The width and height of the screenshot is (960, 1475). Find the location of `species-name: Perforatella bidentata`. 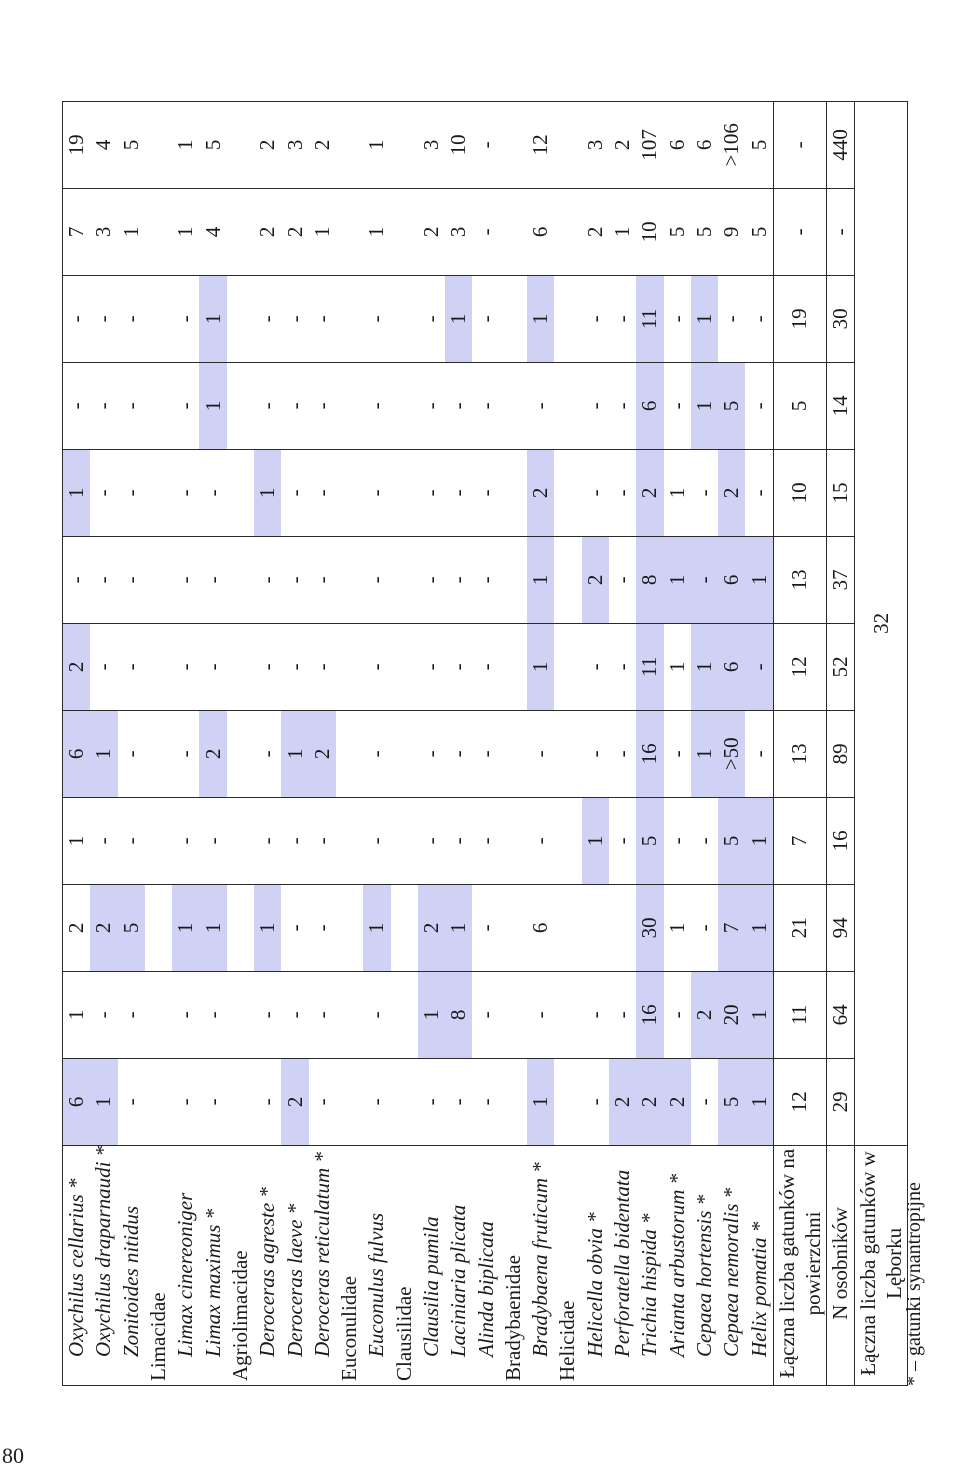

species-name: Perforatella bidentata is located at coordinates (622, 1265).